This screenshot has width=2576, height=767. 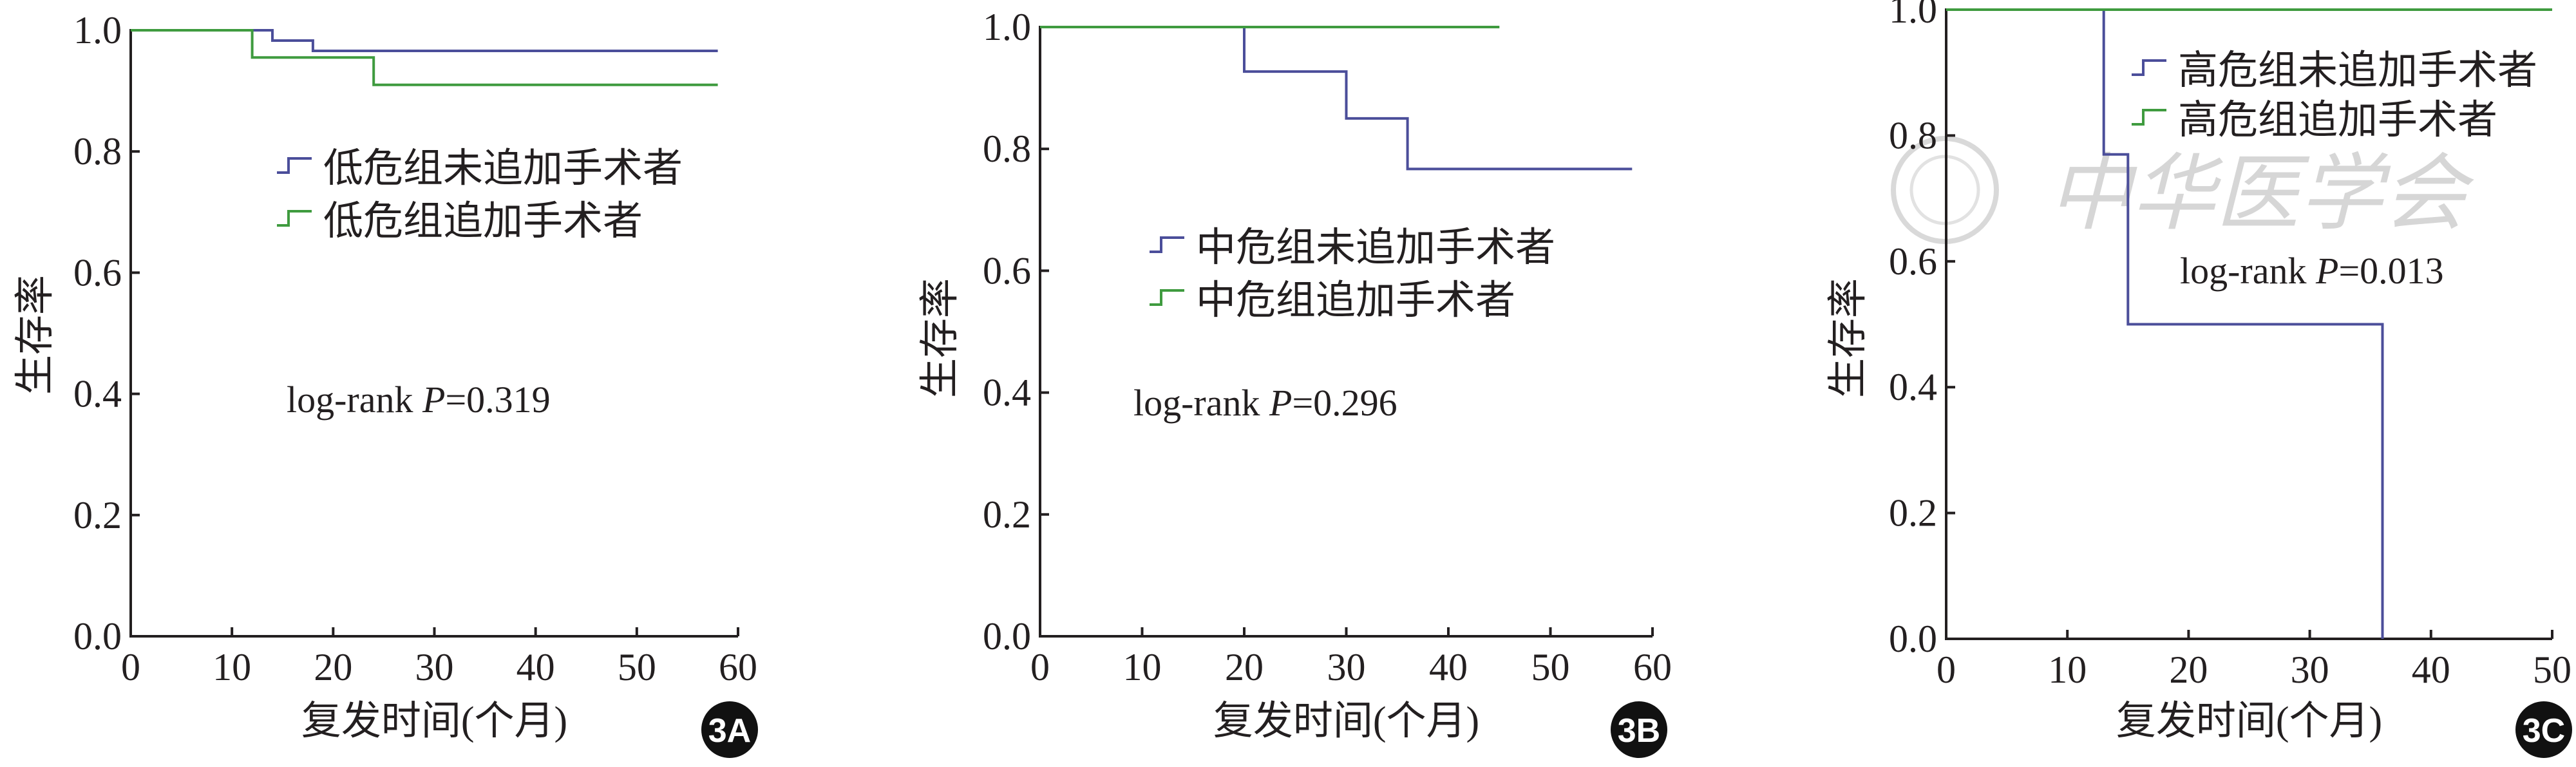 I want to click on pvalue-annotation: log-rank P=0.013, so click(x=2312, y=271).